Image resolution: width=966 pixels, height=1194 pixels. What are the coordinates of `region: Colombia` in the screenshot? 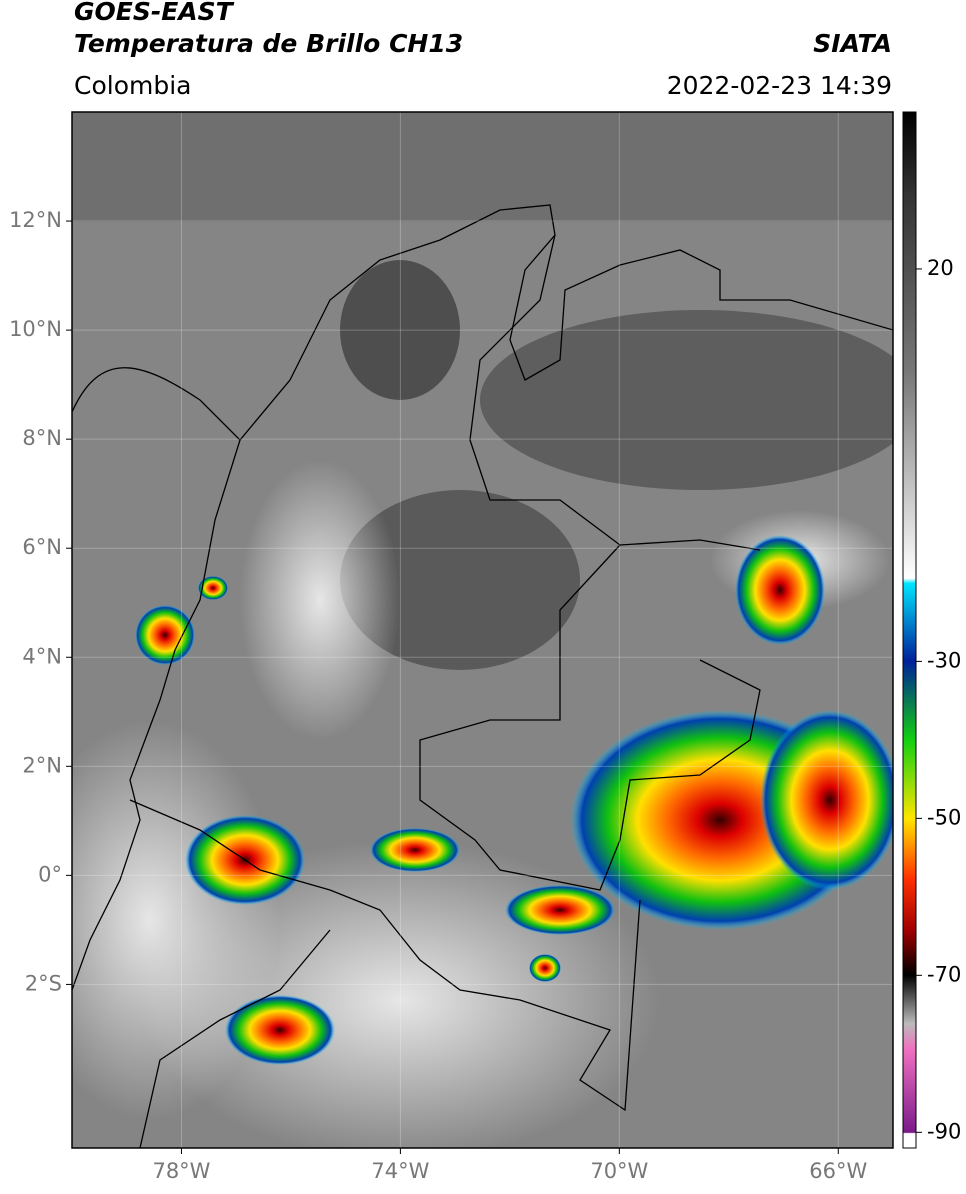 It's located at (132, 85).